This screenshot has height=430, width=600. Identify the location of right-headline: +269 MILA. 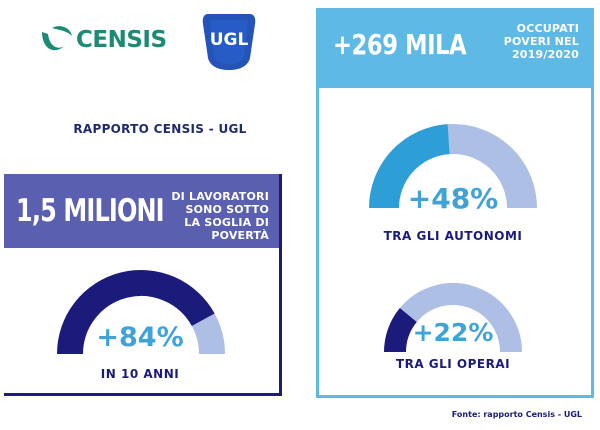
(400, 44).